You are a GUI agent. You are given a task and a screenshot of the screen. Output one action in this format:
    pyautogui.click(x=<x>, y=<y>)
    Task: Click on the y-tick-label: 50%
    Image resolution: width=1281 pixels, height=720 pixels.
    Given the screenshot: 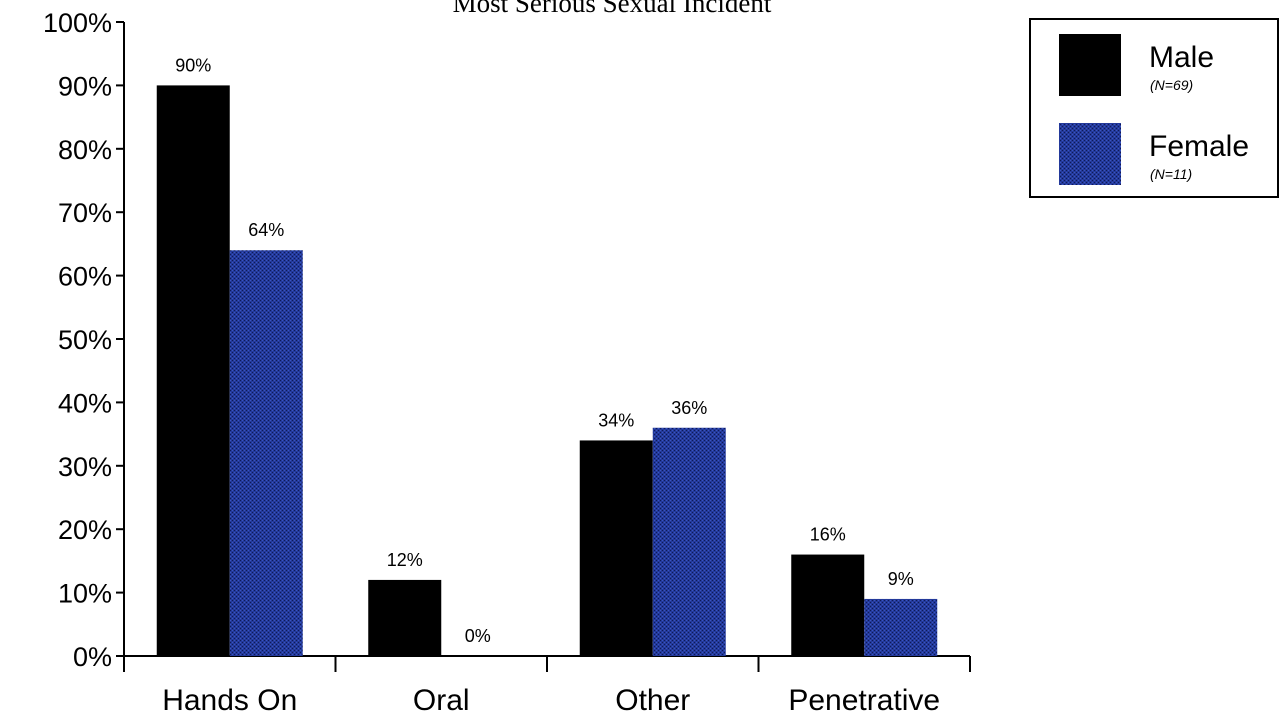 What is the action you would take?
    pyautogui.click(x=85, y=340)
    